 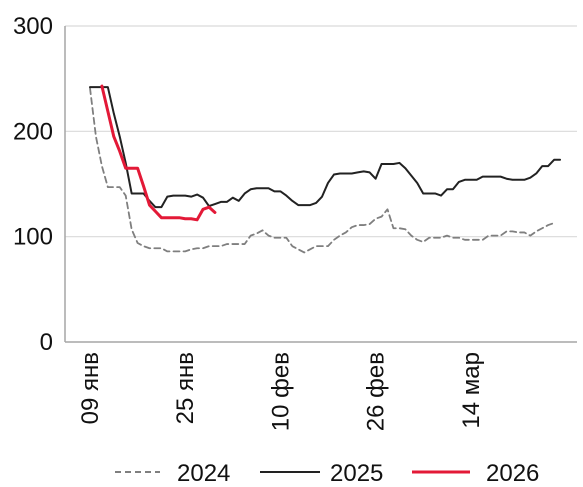 What do you see at coordinates (33, 131) in the screenshot?
I see `y-tick-label: 200` at bounding box center [33, 131].